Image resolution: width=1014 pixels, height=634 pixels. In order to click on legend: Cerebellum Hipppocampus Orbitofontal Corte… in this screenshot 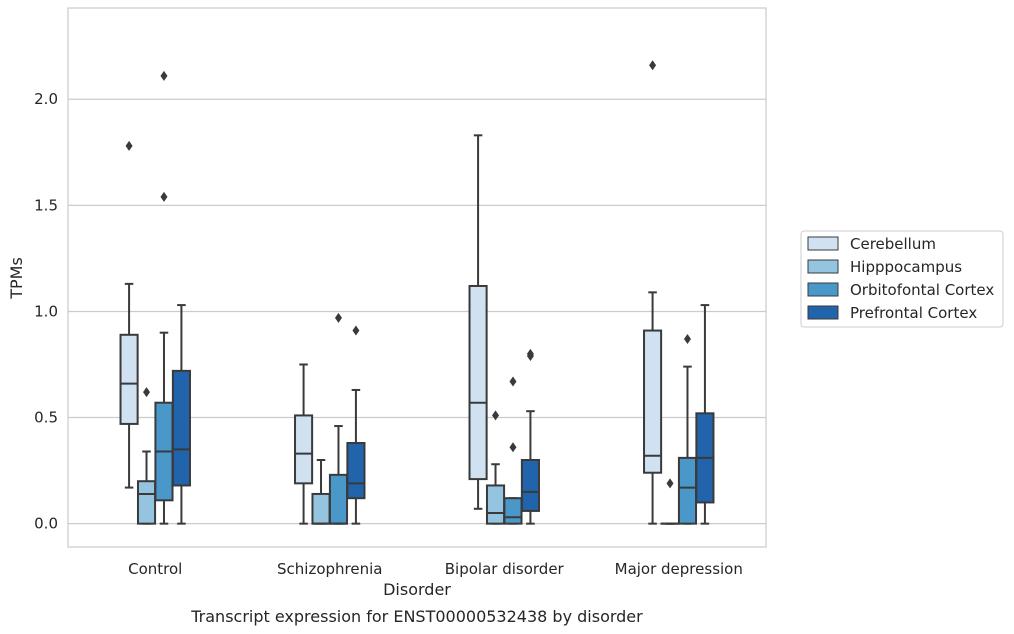, I will do `click(902, 279)`.